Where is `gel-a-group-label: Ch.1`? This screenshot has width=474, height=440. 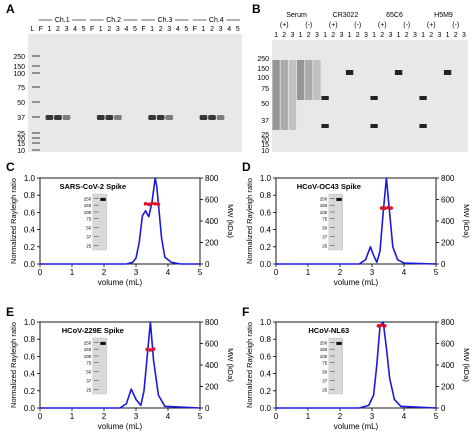
gel-a-group-label: Ch.1 is located at coordinates (62, 20).